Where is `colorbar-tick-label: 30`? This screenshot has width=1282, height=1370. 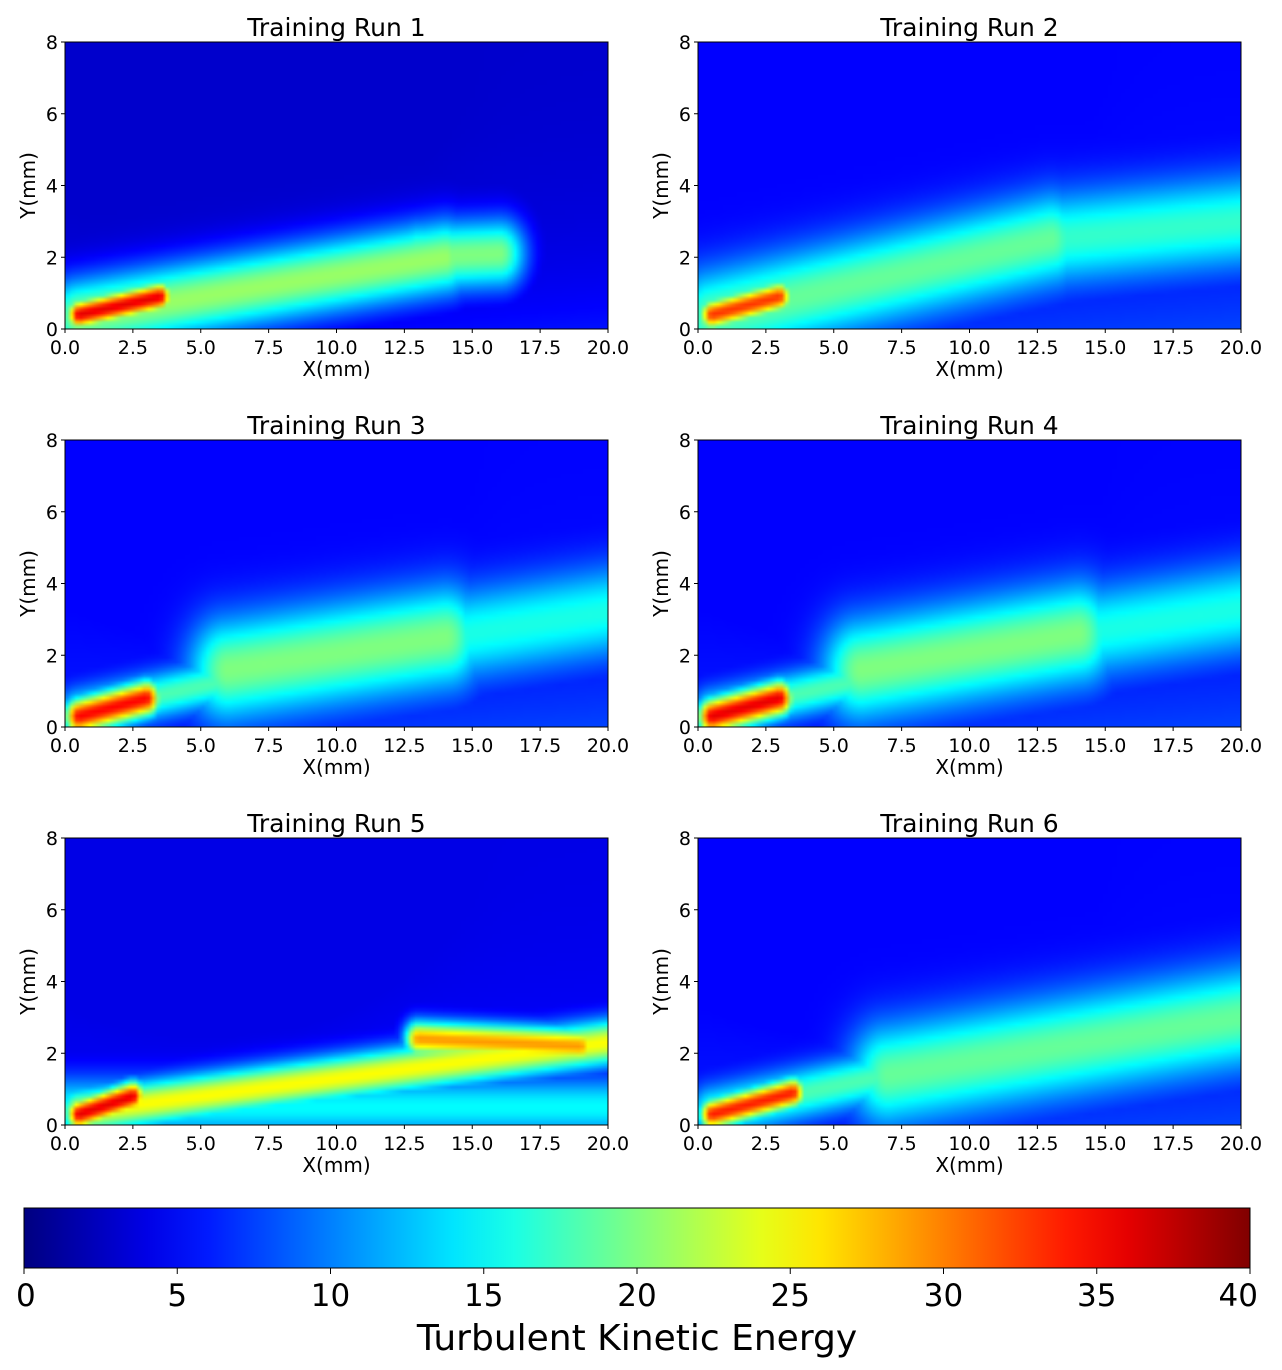 colorbar-tick-label: 30 is located at coordinates (943, 1296).